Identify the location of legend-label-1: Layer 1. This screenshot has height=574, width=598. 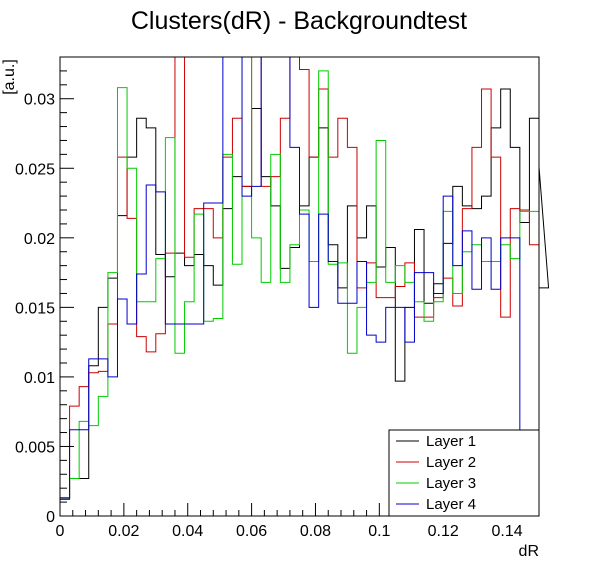
(451, 441).